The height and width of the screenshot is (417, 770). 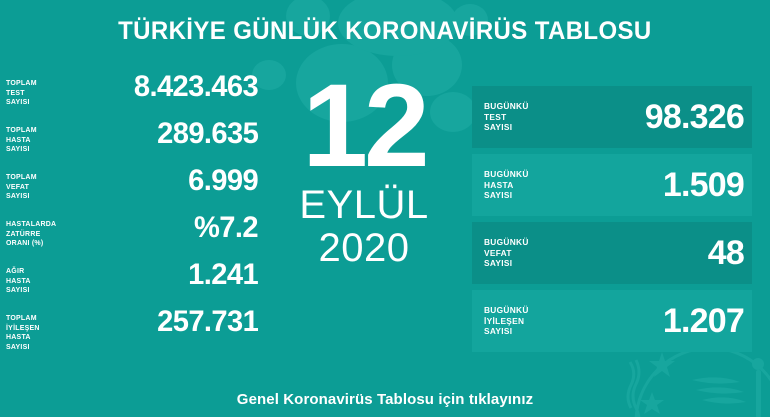 I want to click on stat-value: 257.731, so click(x=207, y=321).